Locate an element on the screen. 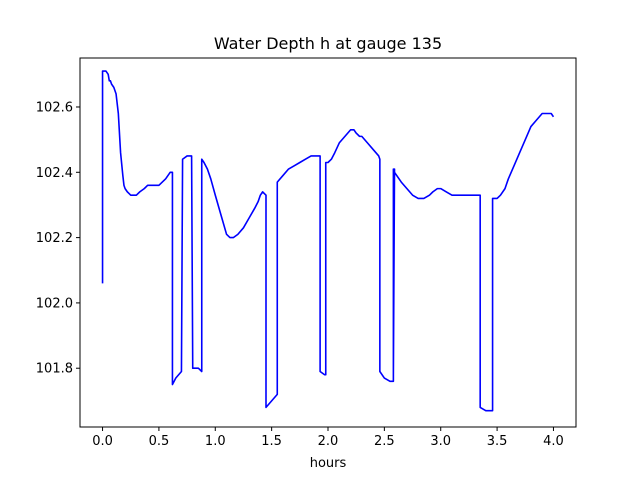  chart-title: Water Depth h at gauge 135 is located at coordinates (328, 43).